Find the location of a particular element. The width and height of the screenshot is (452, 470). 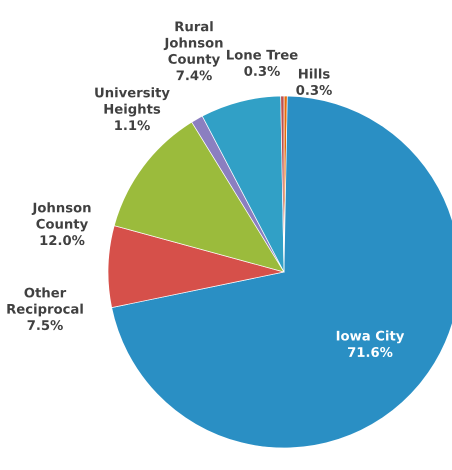

data-label: 7.5% is located at coordinates (45, 325).